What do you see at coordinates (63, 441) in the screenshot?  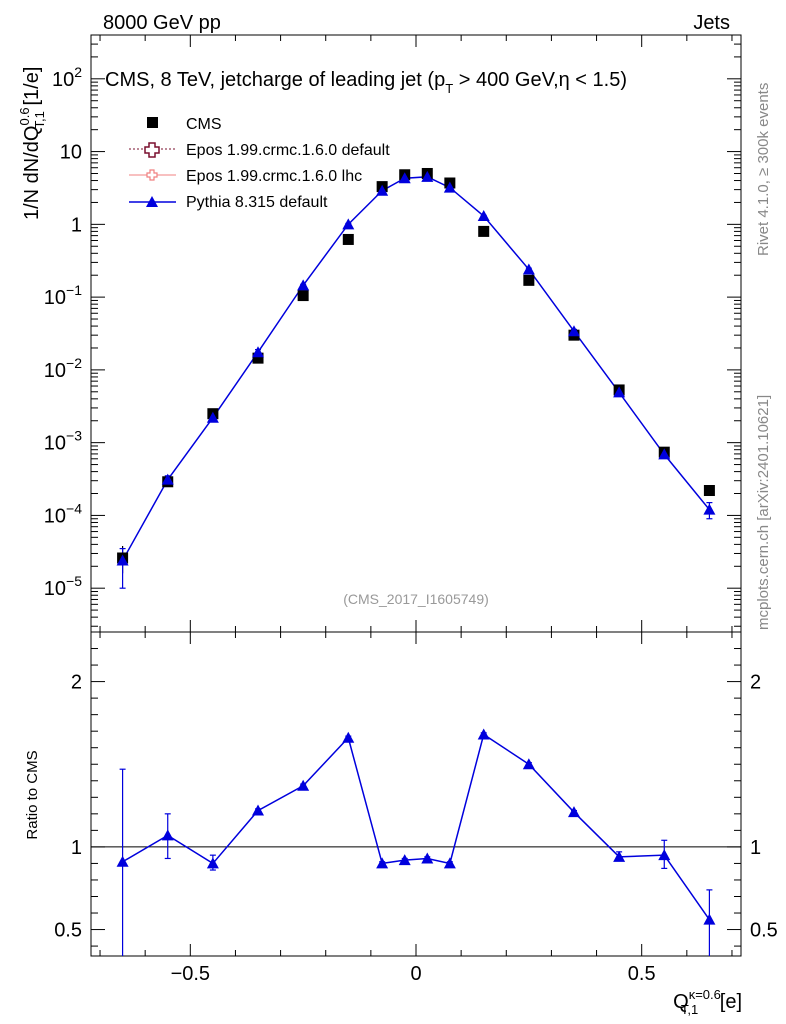 I see `y-tick-label: 10⁻³` at bounding box center [63, 441].